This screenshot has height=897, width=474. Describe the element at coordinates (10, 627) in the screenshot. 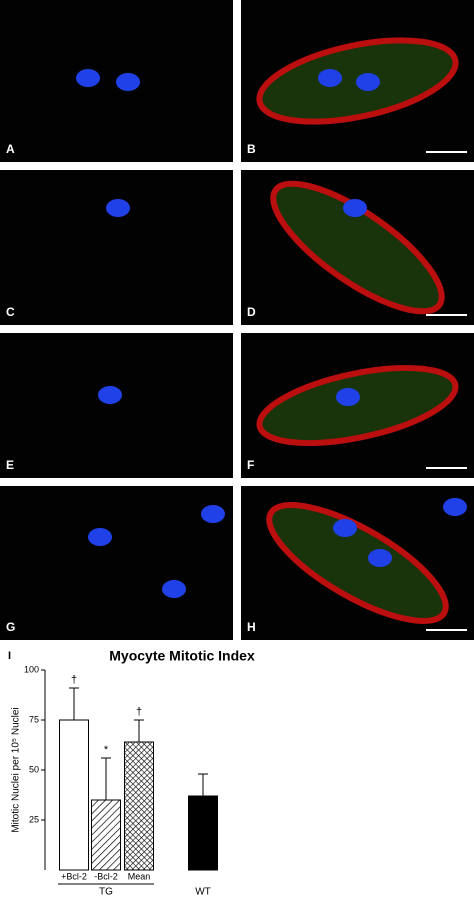

I see `panel-label: G` at that location.